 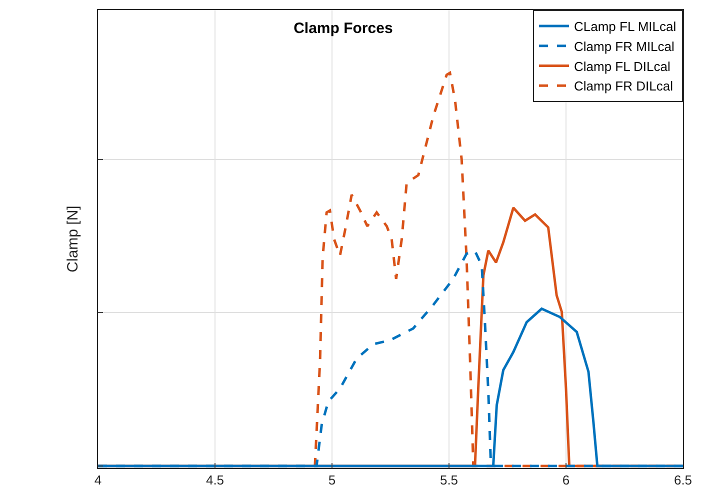 I want to click on legend-label: CLamp FL MILcal, so click(x=625, y=26).